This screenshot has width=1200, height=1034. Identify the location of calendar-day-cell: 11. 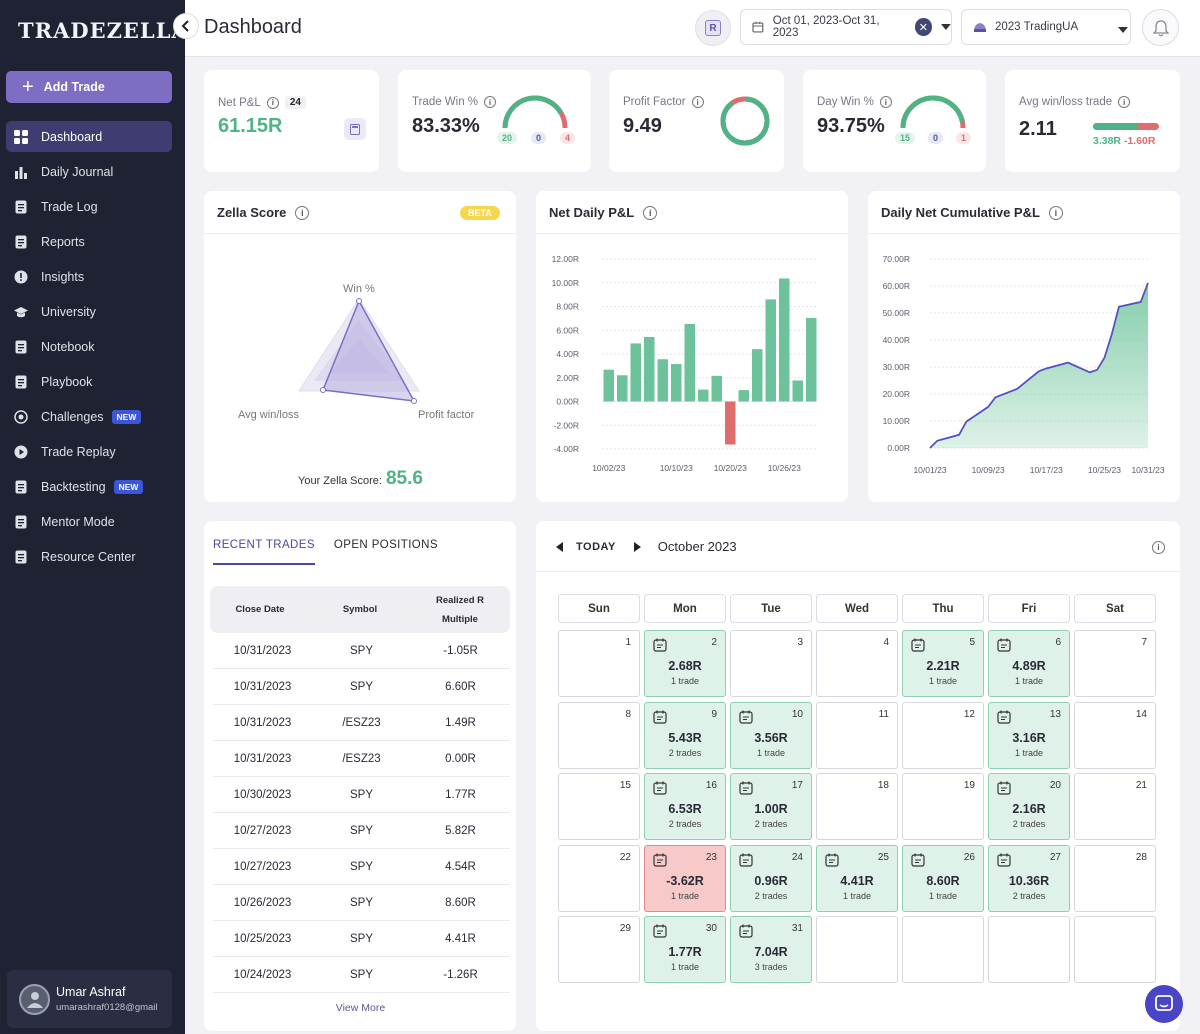
(857, 735).